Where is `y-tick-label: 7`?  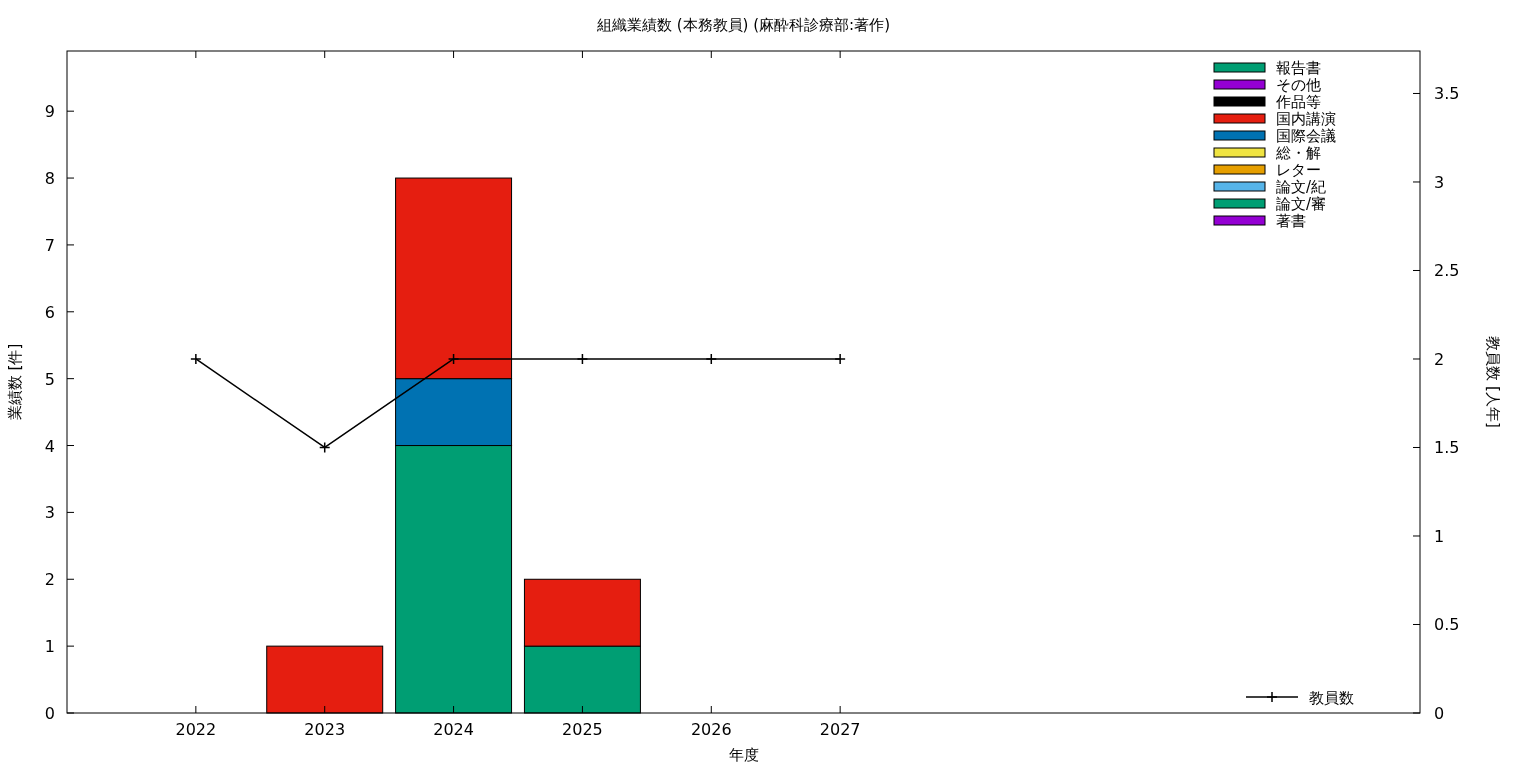 y-tick-label: 7 is located at coordinates (49, 245).